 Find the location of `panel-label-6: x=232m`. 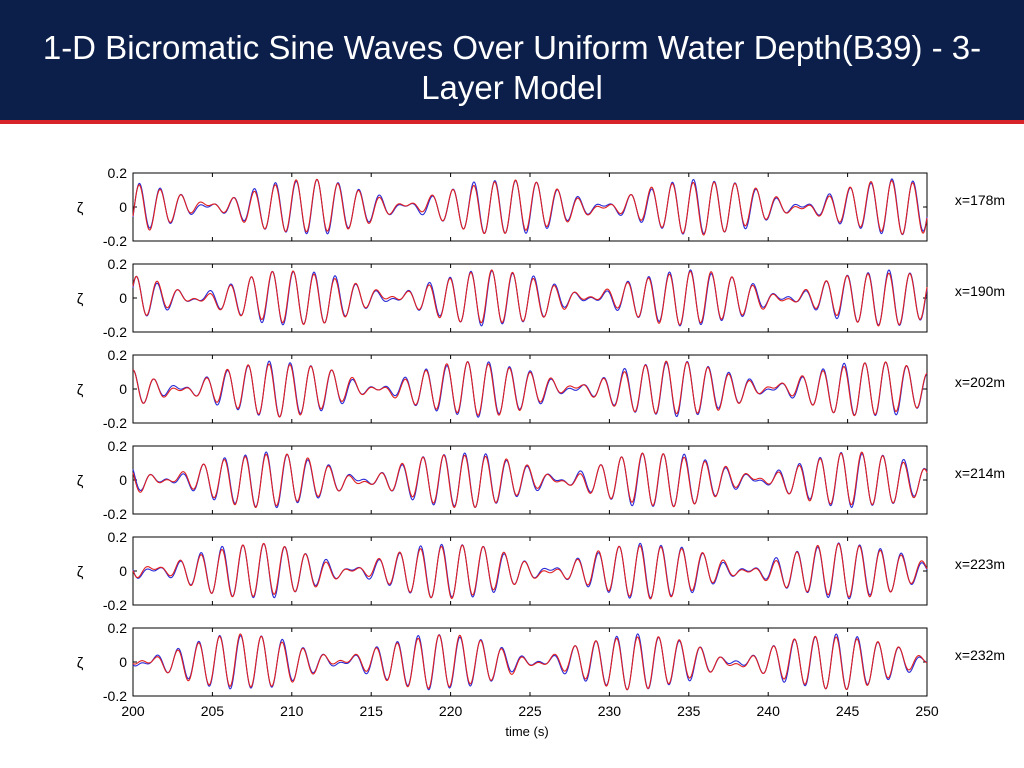

panel-label-6: x=232m is located at coordinates (980, 655).